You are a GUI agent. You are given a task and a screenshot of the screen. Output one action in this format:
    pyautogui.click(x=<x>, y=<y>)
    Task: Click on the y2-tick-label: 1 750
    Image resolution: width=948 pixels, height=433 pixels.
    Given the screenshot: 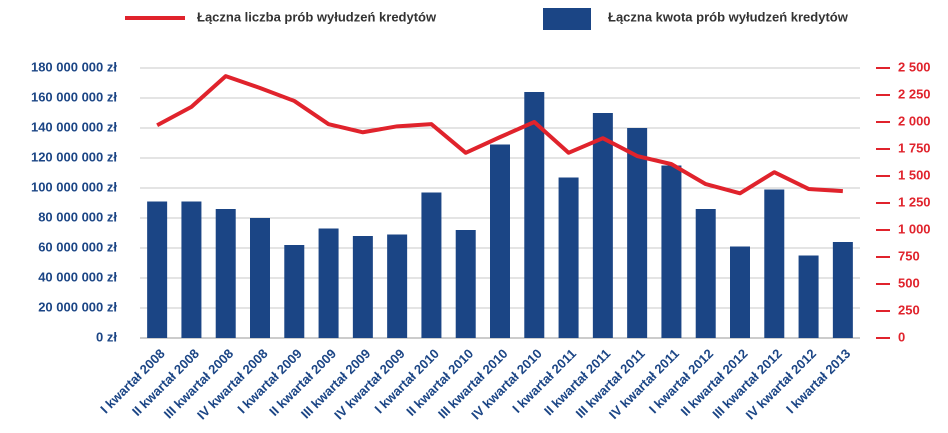 What is the action you would take?
    pyautogui.click(x=914, y=147)
    